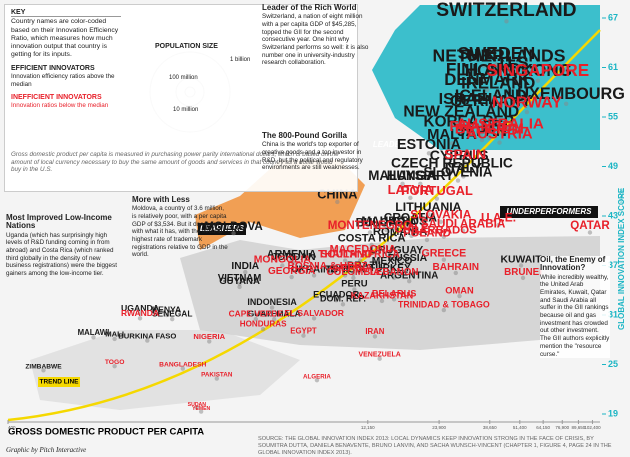 This screenshot has width=630, height=457. I want to click on population-title: POPULATION SIZE, so click(186, 46).